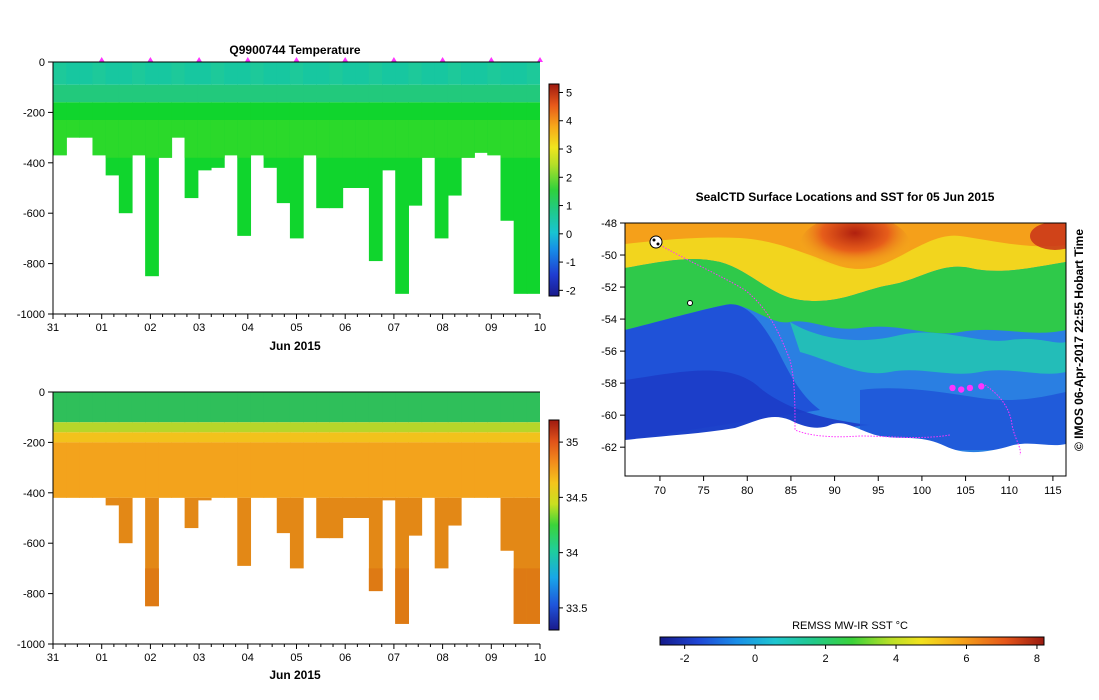 The width and height of the screenshot is (1099, 700). Describe the element at coordinates (966, 659) in the screenshot. I see `sst-colorbar-tick-label: 6` at that location.